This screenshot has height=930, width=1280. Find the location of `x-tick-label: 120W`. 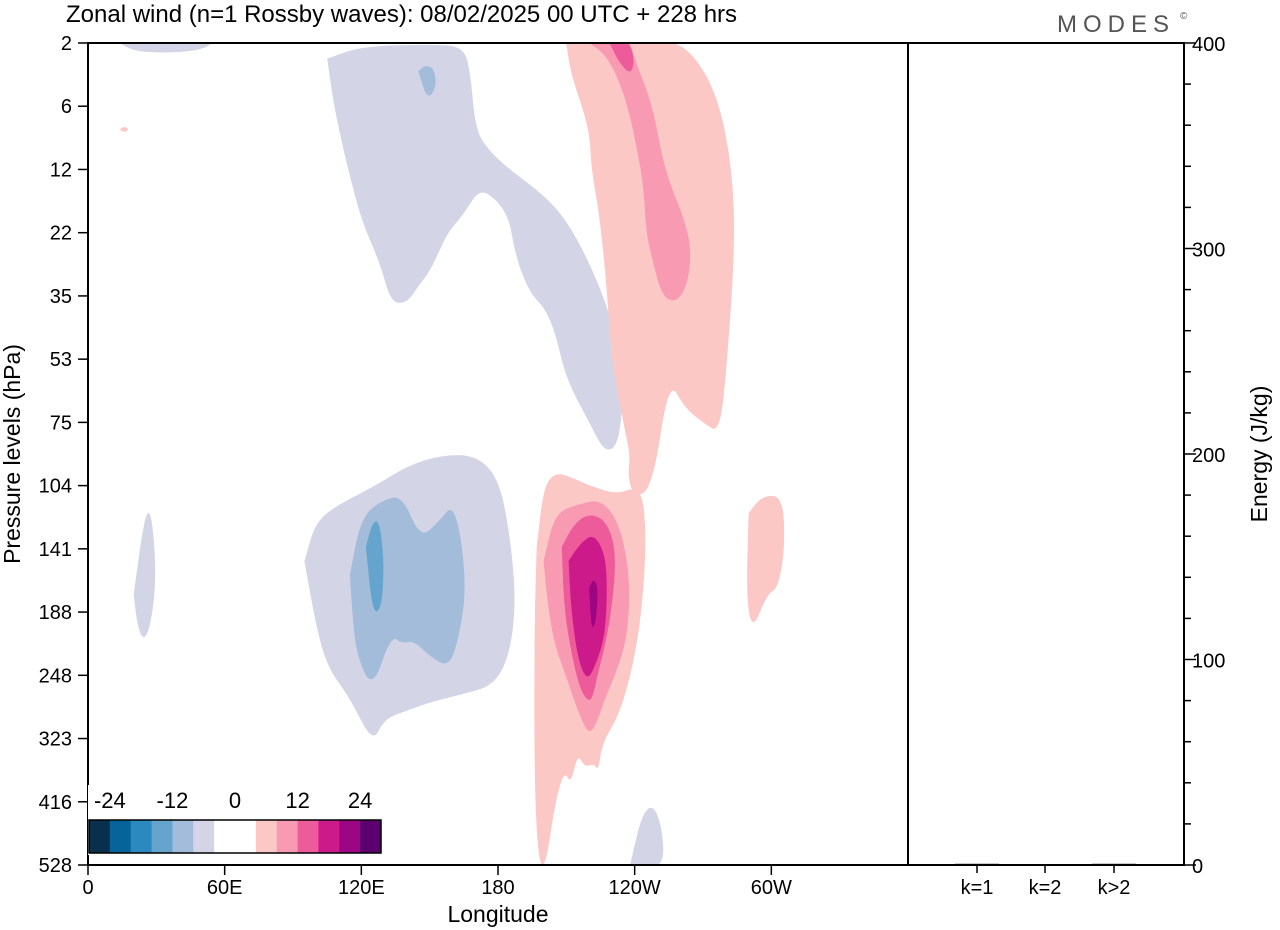

x-tick-label: 120W is located at coordinates (635, 888).